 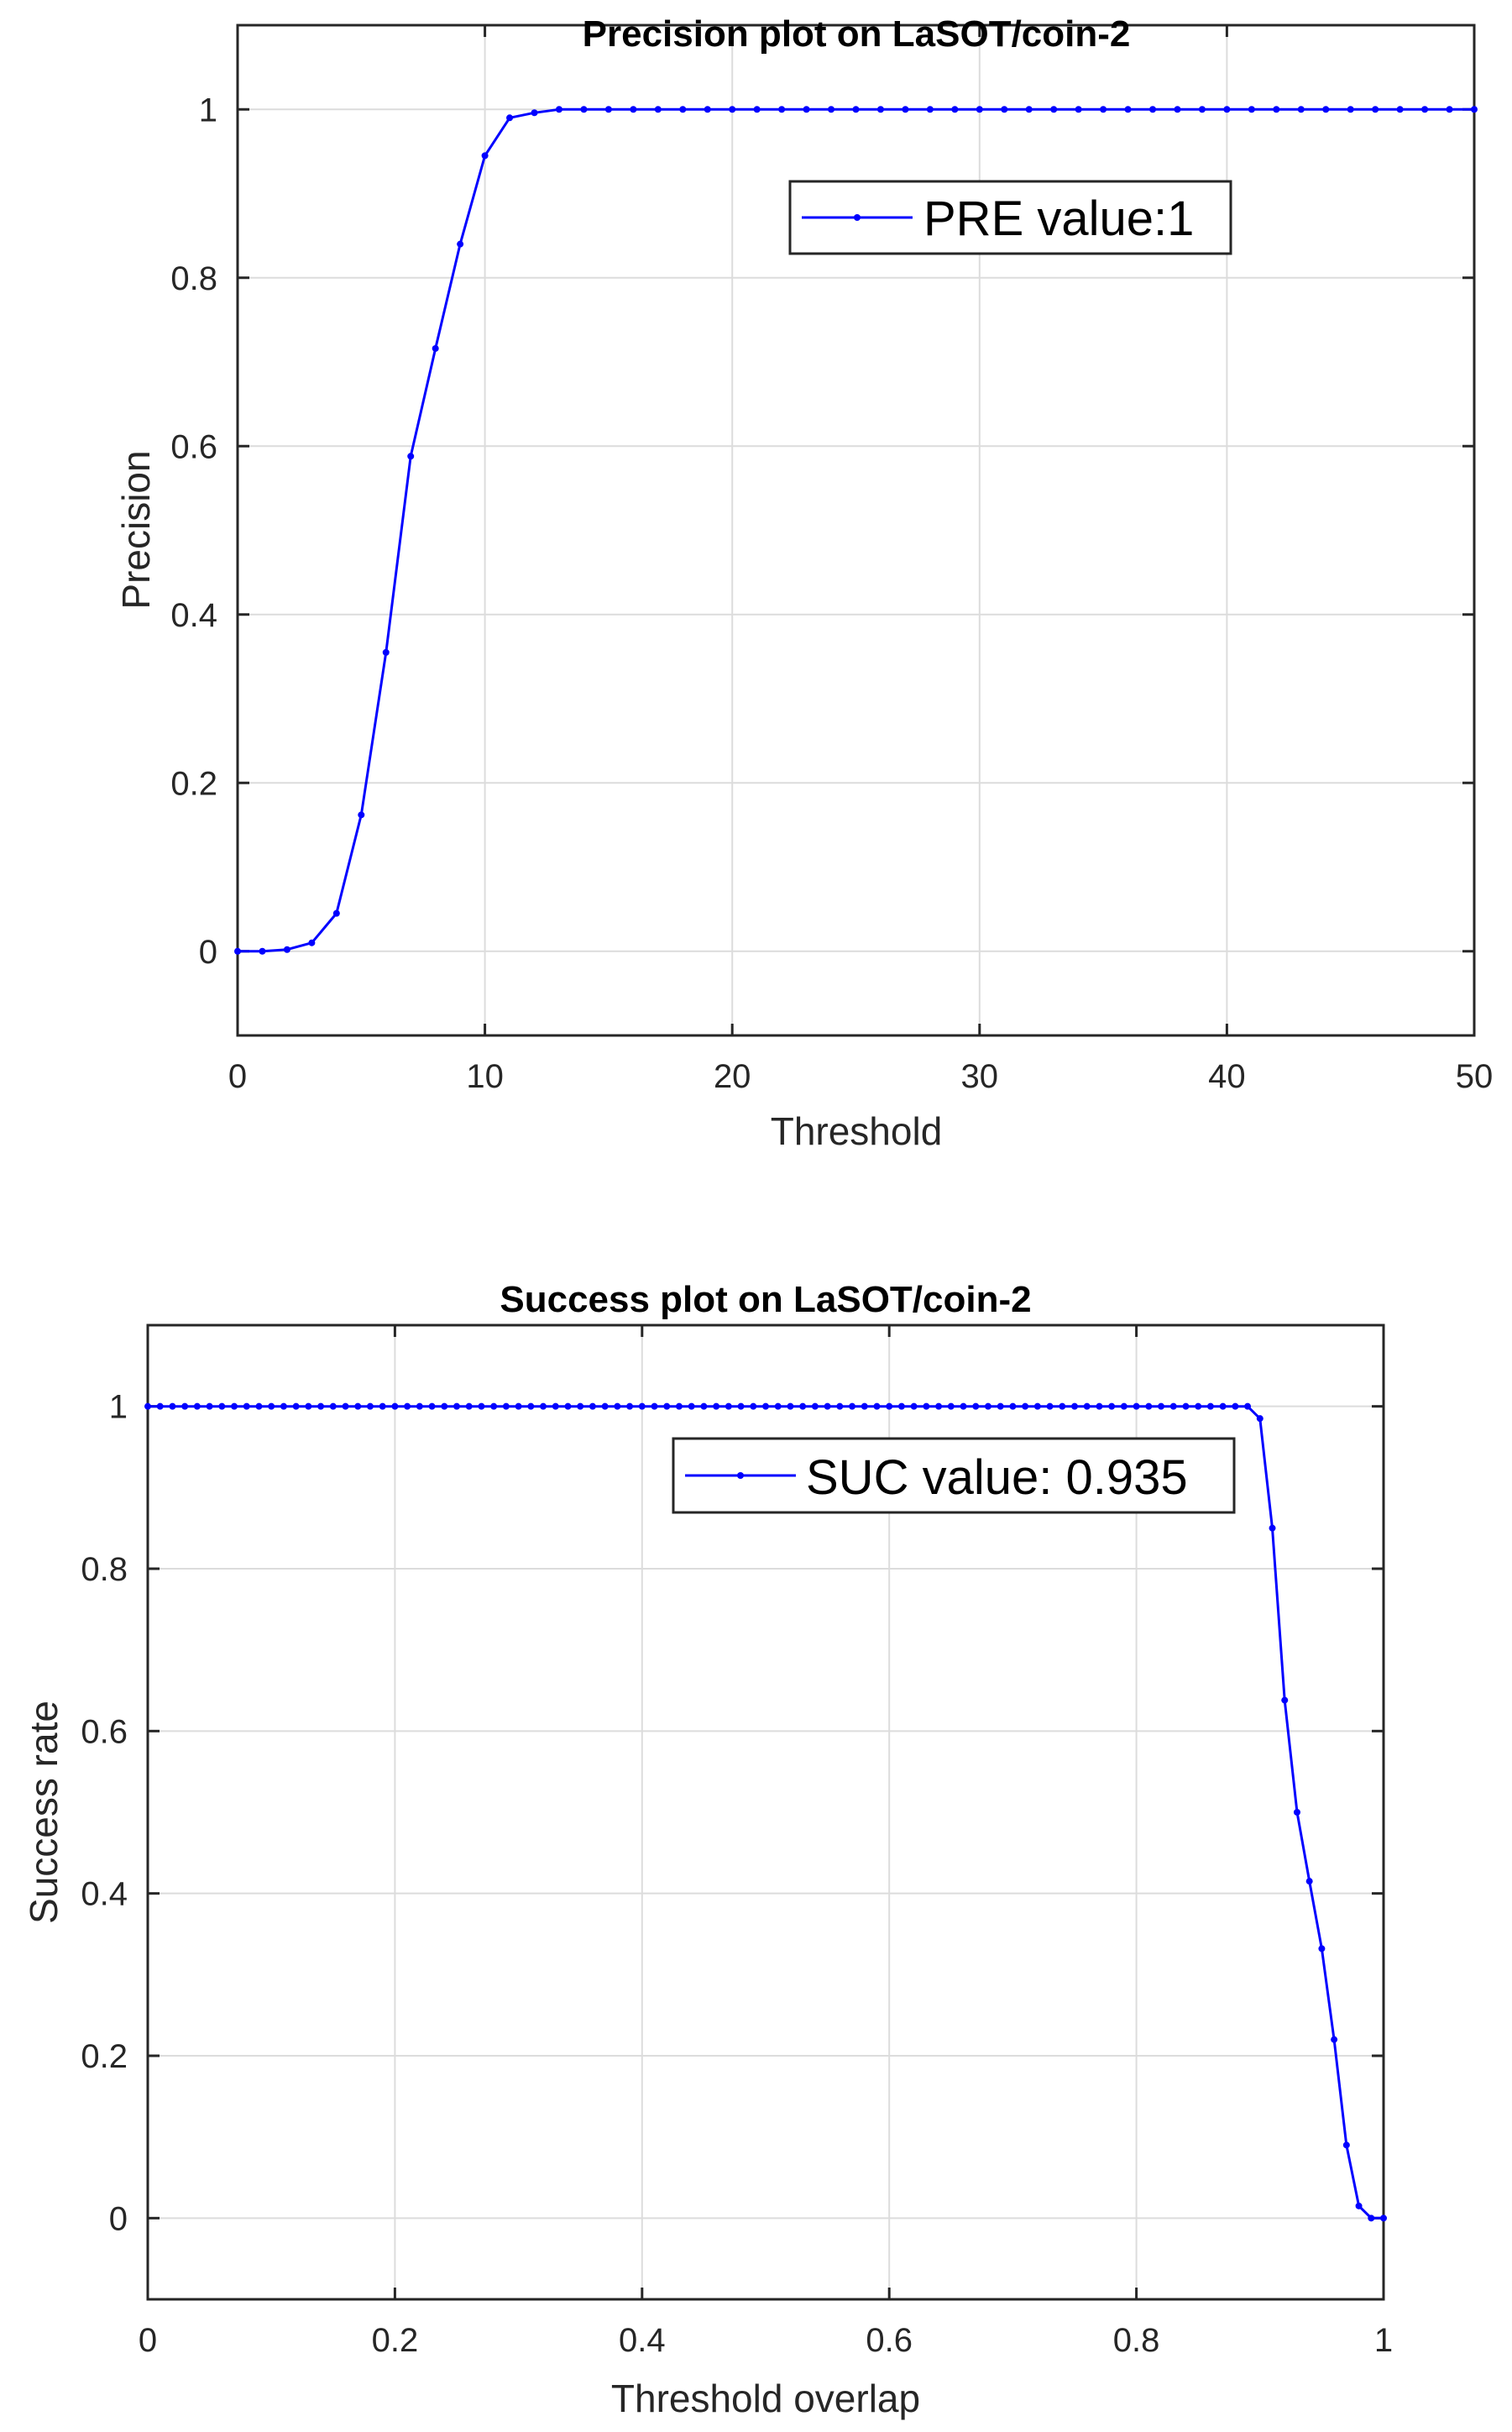 What do you see at coordinates (485, 1076) in the screenshot?
I see `precision-x-tick-label: 10` at bounding box center [485, 1076].